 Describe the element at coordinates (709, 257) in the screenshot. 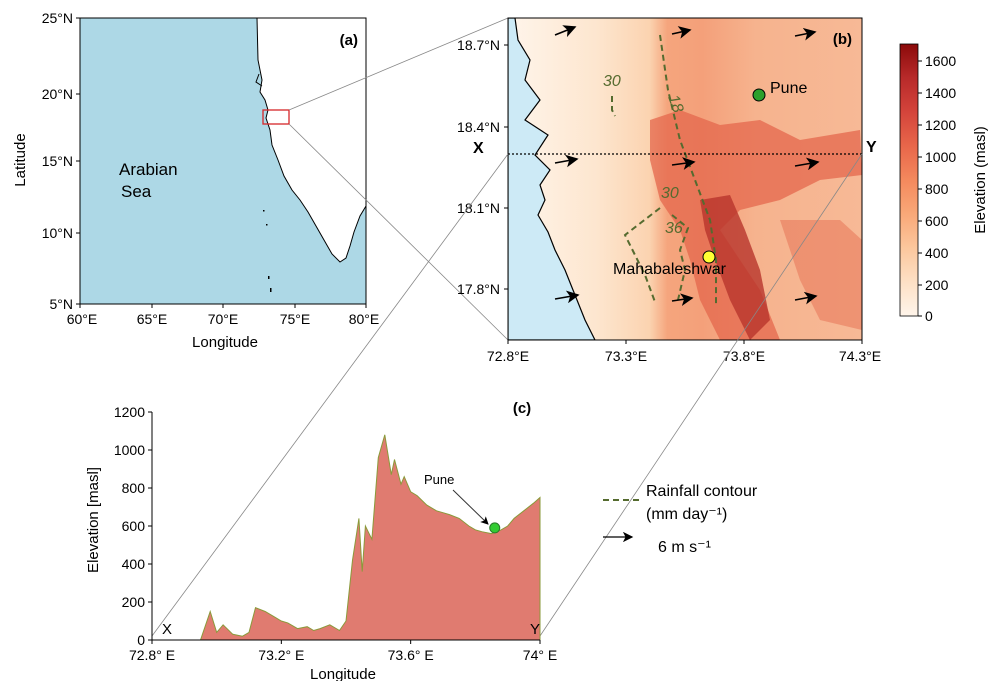

I see `mahabaleshwar-marker` at that location.